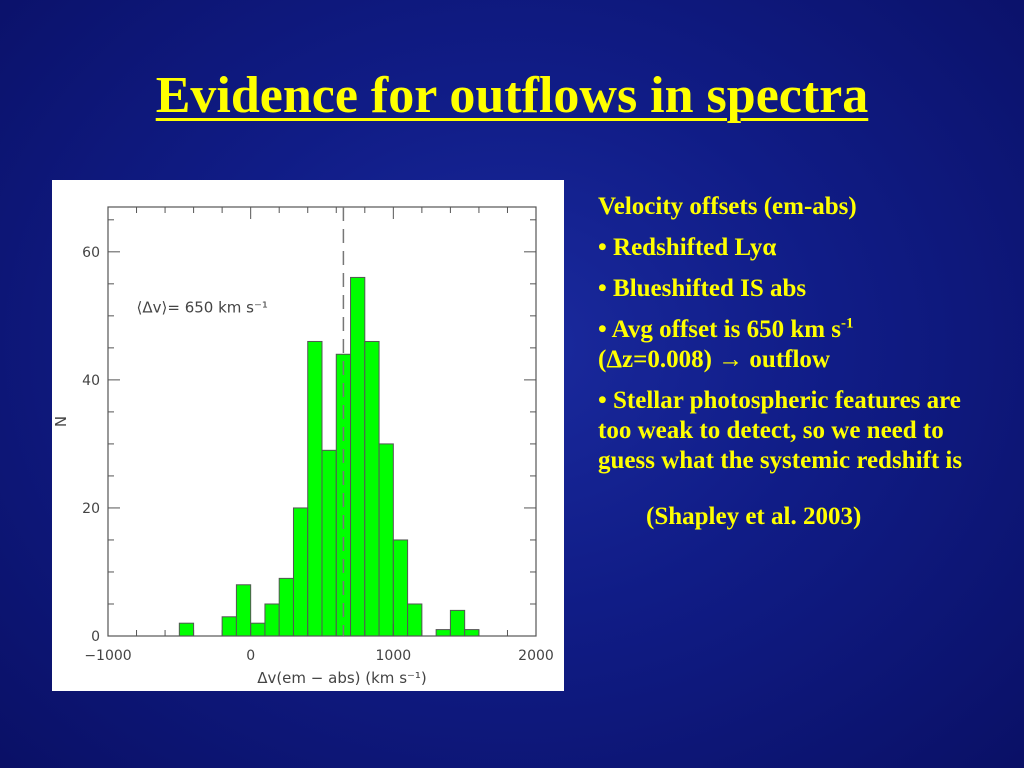 This screenshot has height=768, width=1024. What do you see at coordinates (695, 247) in the screenshot?
I see `bullet-text: Redshifted Lyα` at bounding box center [695, 247].